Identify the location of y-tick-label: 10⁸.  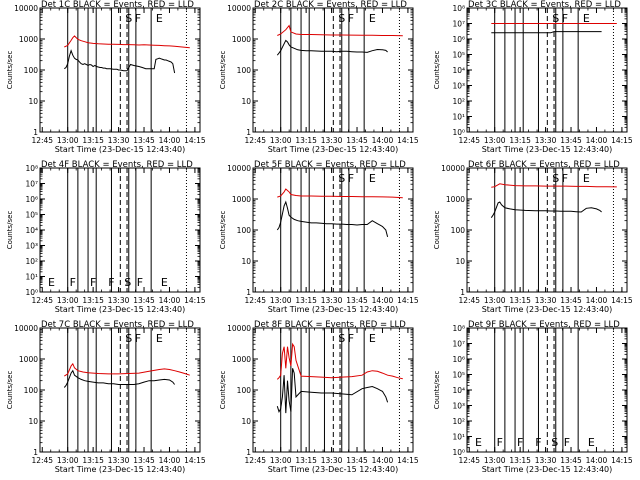
(31, 168).